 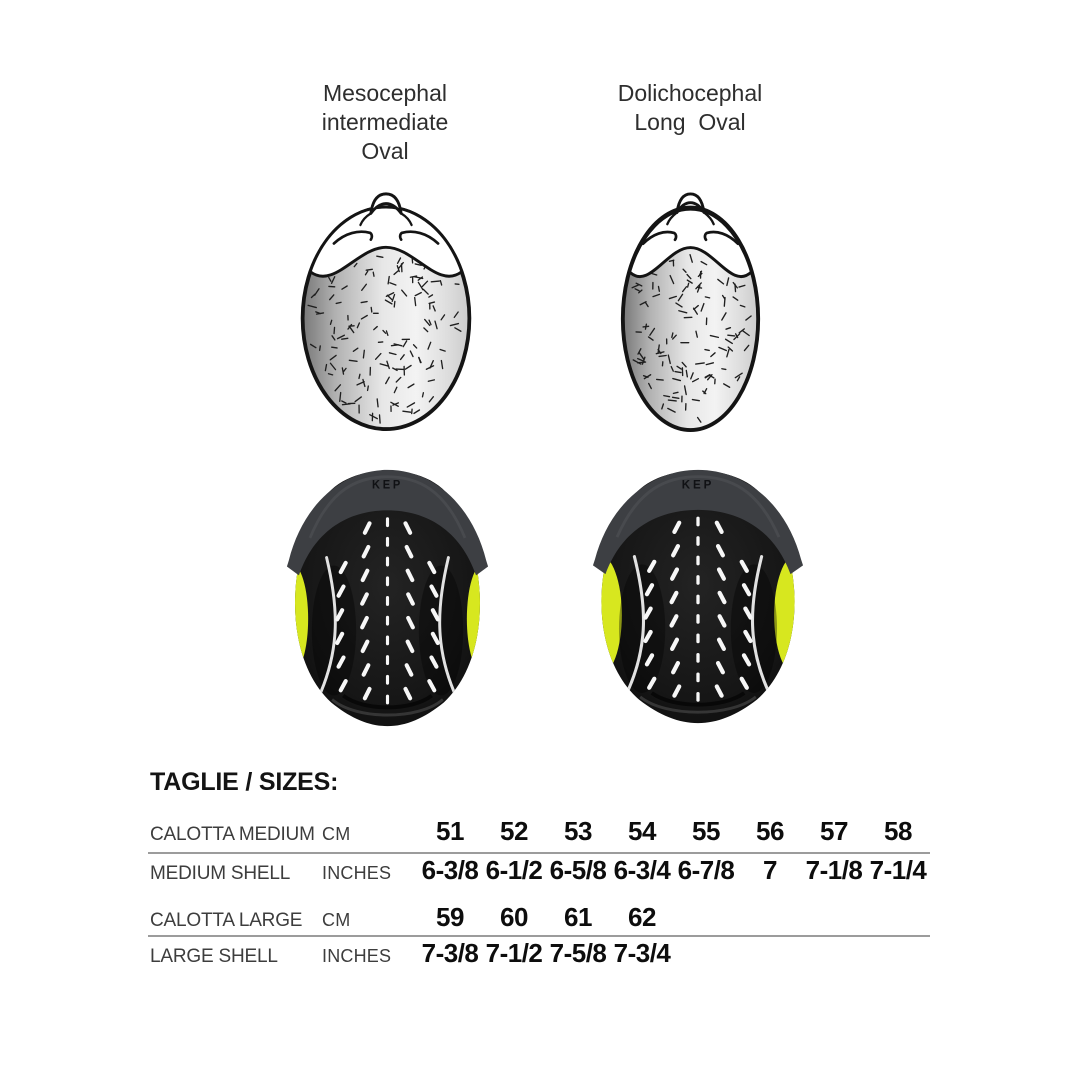 What do you see at coordinates (698, 597) in the screenshot?
I see `helmet-liner-long-oval: KEP` at bounding box center [698, 597].